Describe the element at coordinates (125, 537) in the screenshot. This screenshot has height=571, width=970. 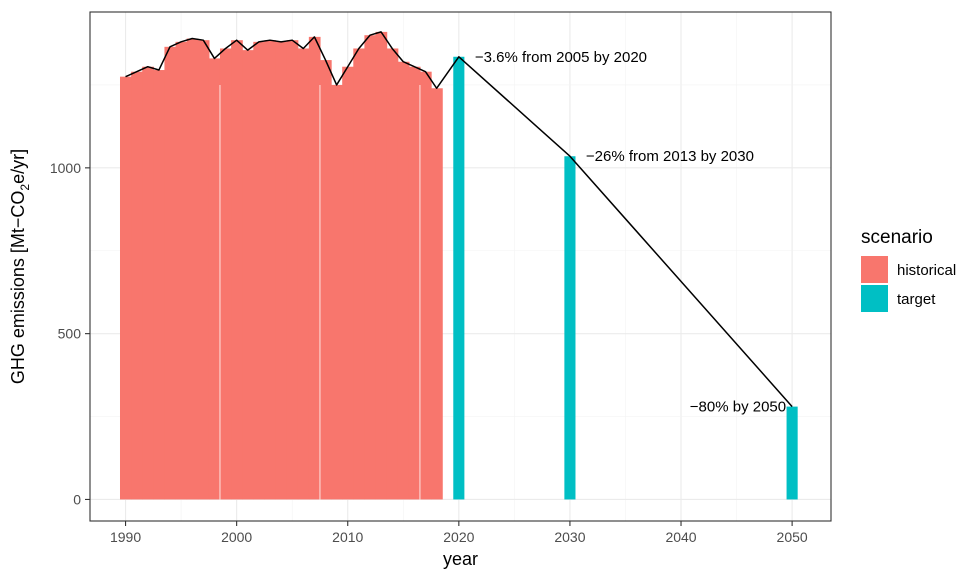
I see `x-tick-label: 1990` at that location.